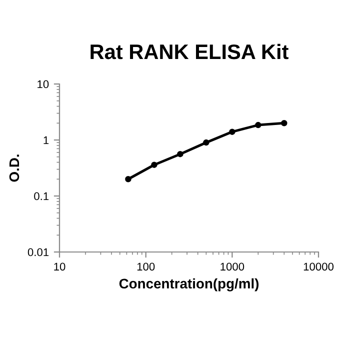  I want to click on x-tick-label: 1000, so click(232, 266).